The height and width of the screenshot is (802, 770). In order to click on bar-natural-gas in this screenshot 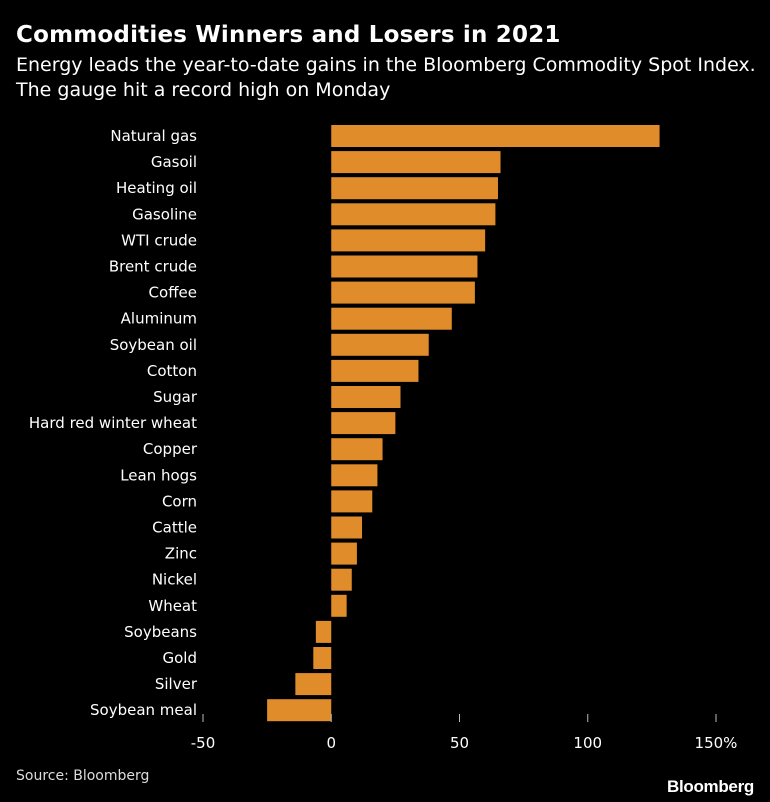, I will do `click(495, 136)`.